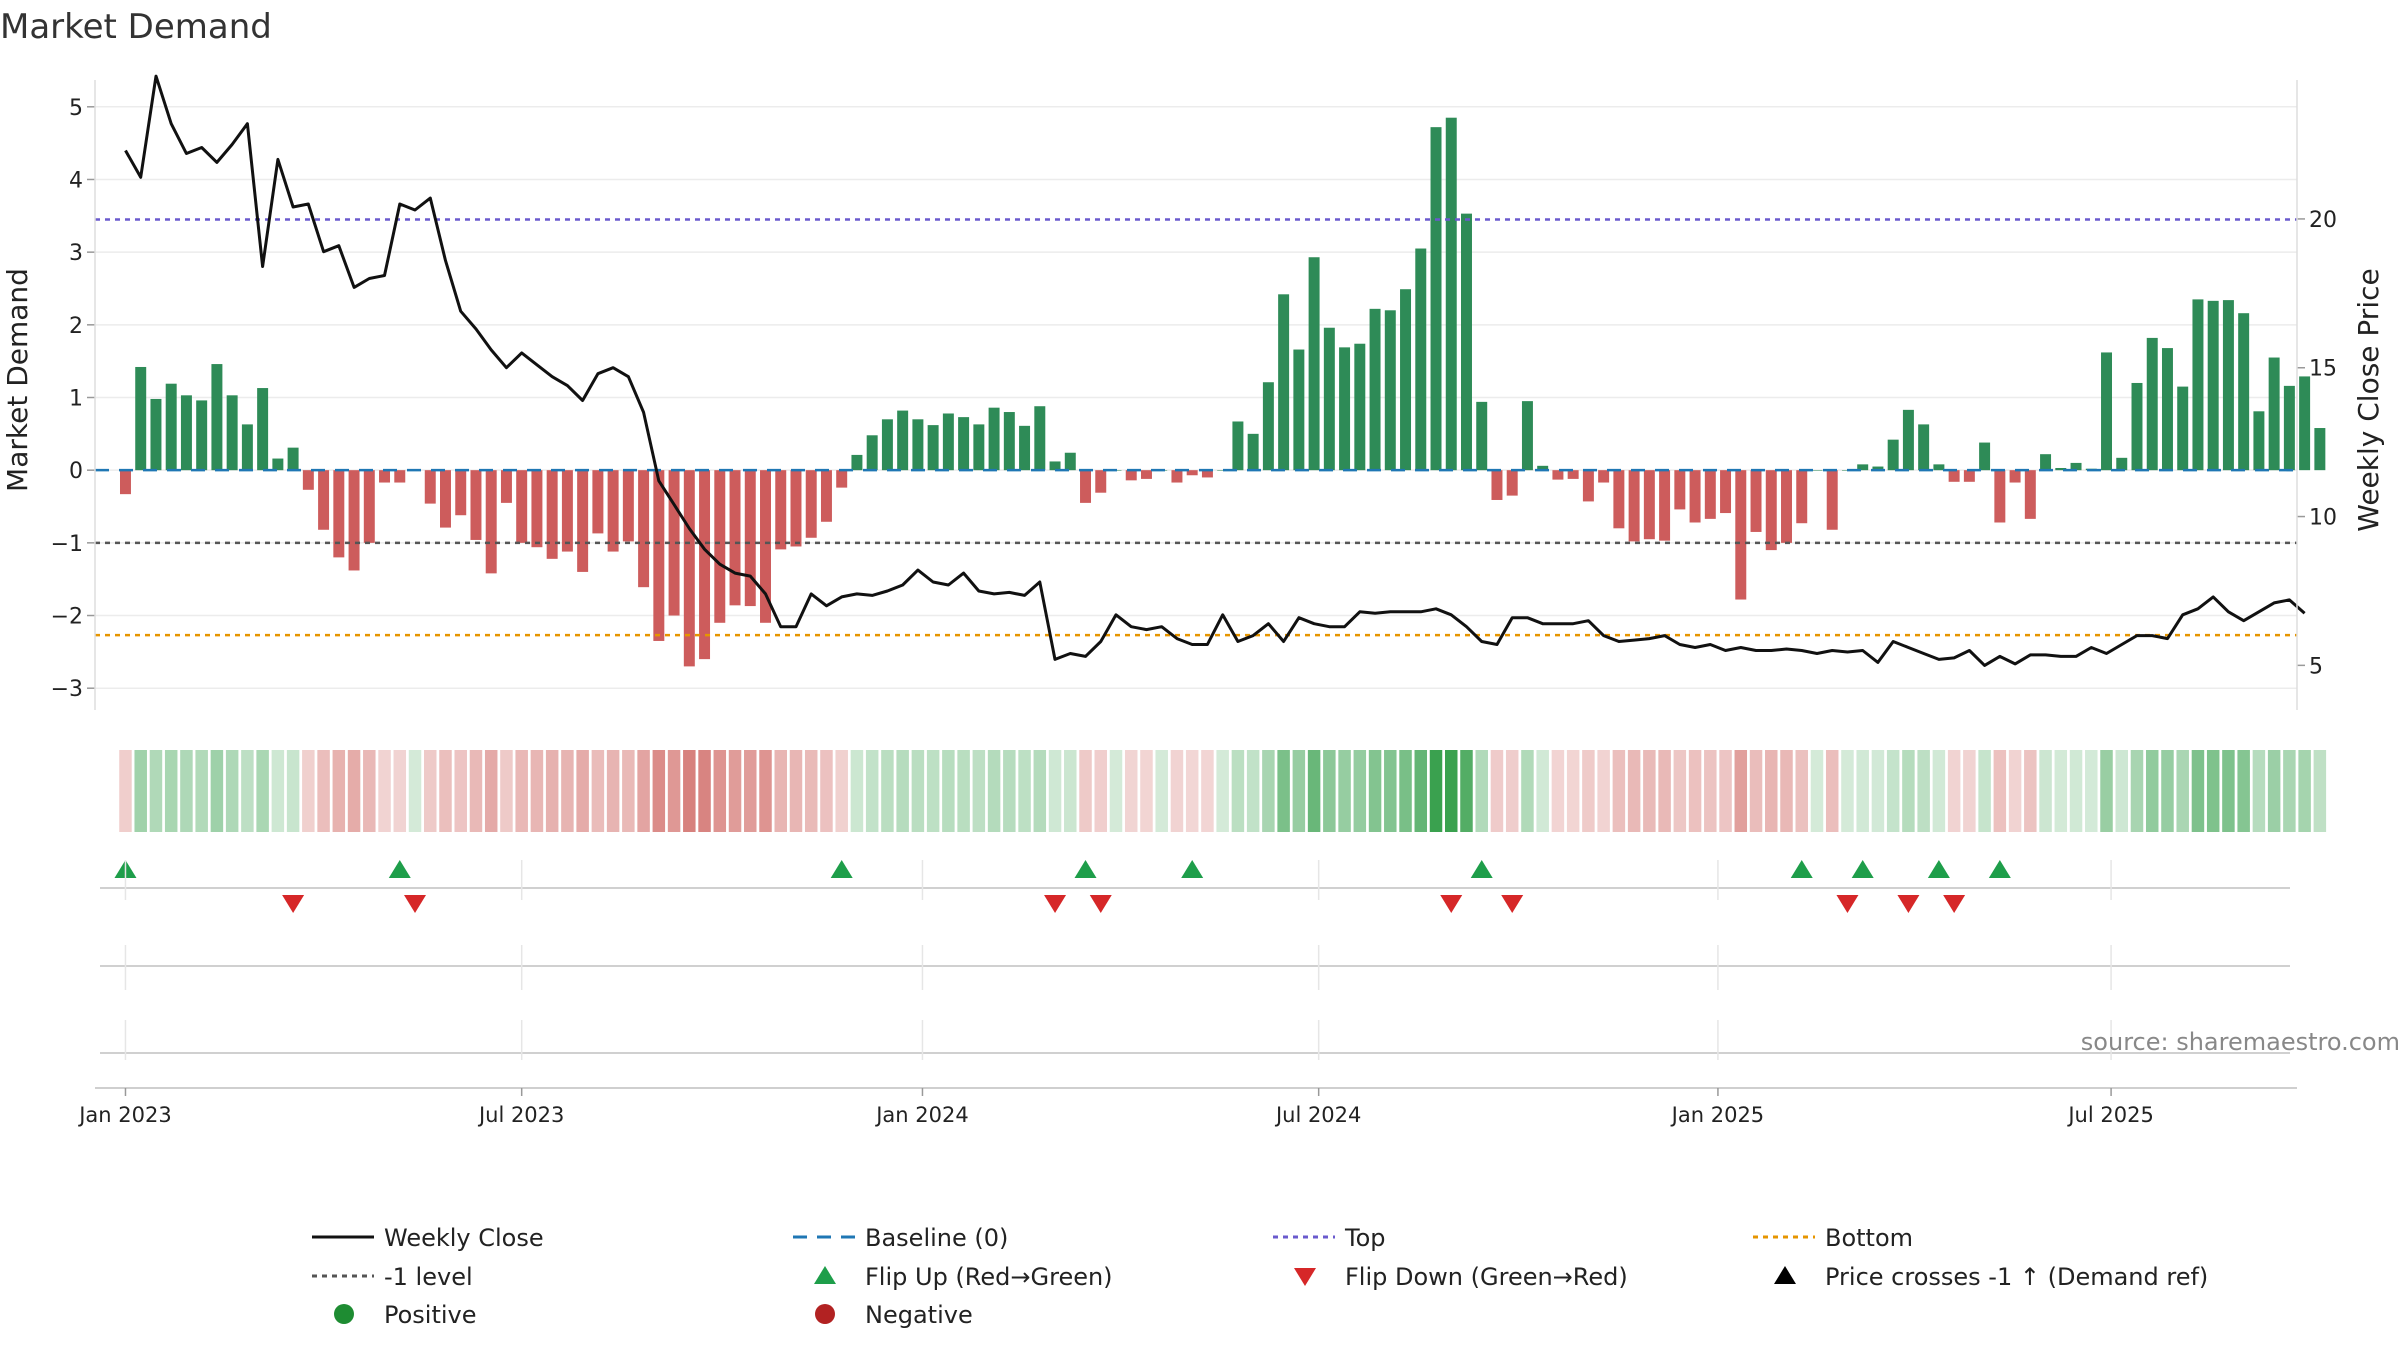 Image resolution: width=2400 pixels, height=1350 pixels. What do you see at coordinates (520, 1115) in the screenshot?
I see `x-tick-label: Jul 2023` at bounding box center [520, 1115].